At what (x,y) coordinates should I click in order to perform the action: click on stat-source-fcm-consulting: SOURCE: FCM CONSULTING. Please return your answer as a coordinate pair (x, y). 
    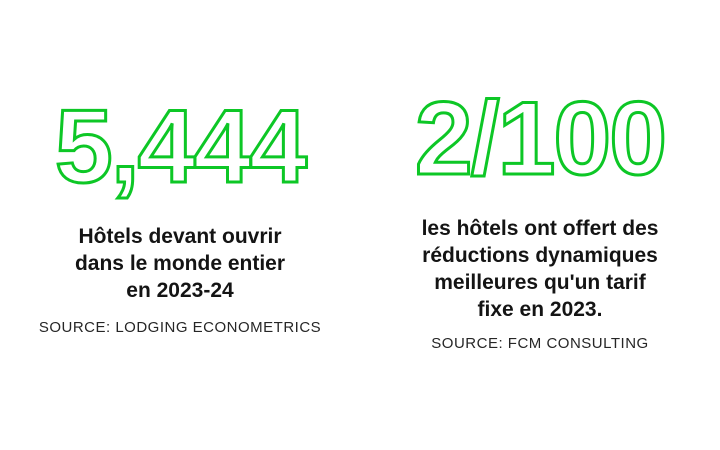
    Looking at the image, I should click on (540, 343).